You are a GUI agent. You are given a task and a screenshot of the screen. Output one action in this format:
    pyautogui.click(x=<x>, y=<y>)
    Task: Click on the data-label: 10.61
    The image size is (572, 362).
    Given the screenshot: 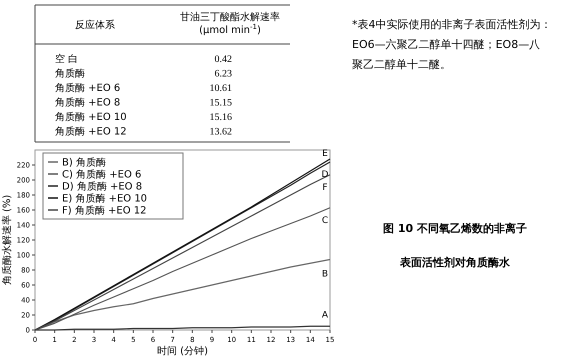 What is the action you would take?
    pyautogui.click(x=221, y=88)
    